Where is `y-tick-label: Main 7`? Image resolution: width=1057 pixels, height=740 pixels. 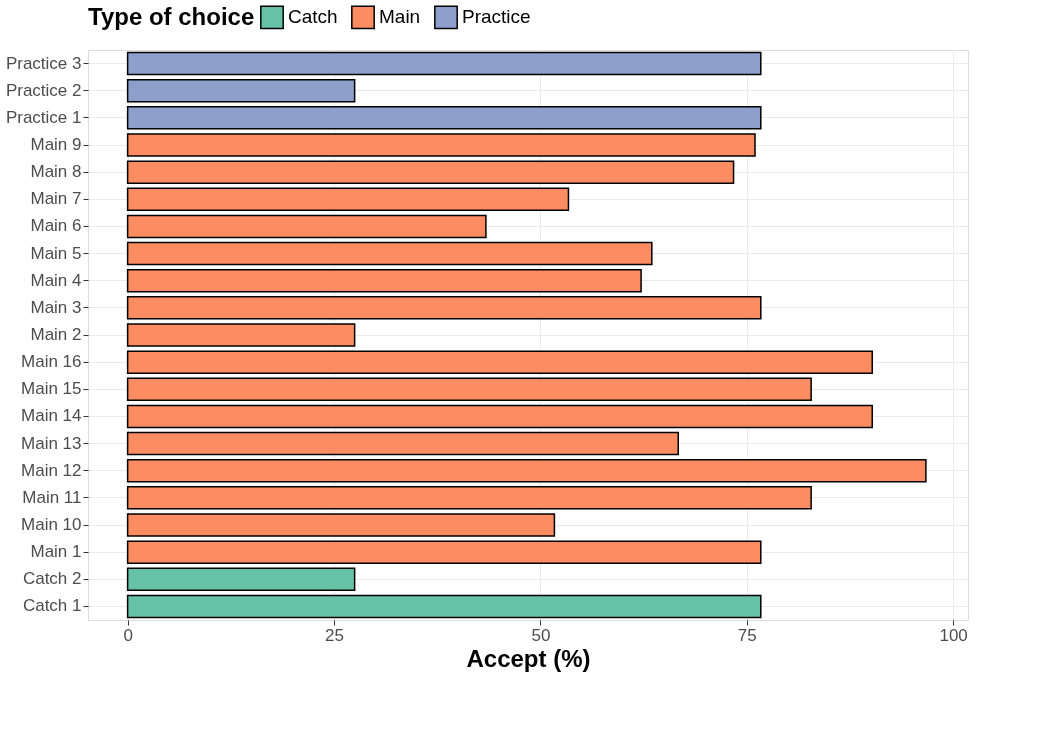
y-tick-label: Main 7 is located at coordinates (56, 199).